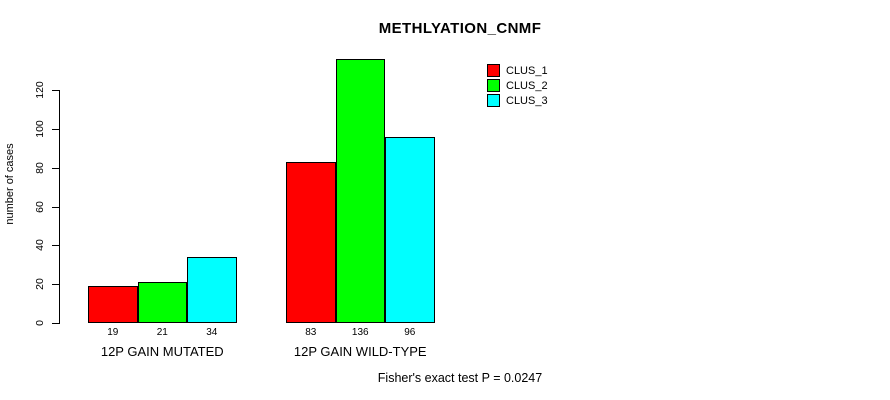 The image size is (890, 400). I want to click on legend-label: CLUS_1, so click(527, 70).